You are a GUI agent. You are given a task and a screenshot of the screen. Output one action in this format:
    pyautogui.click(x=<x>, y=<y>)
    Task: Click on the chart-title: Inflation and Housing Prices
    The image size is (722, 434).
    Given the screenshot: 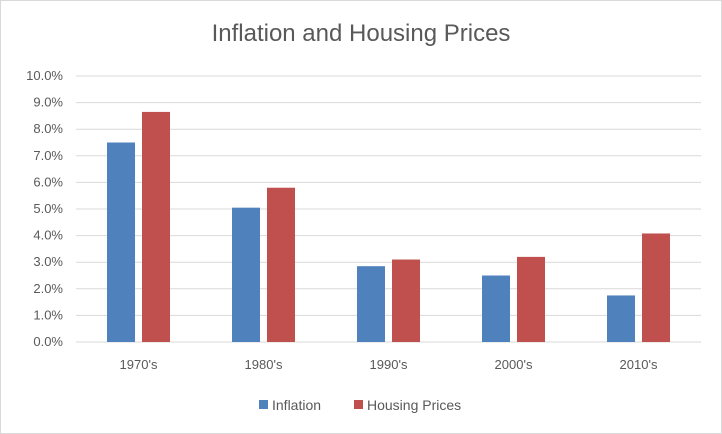 What is the action you would take?
    pyautogui.click(x=361, y=33)
    